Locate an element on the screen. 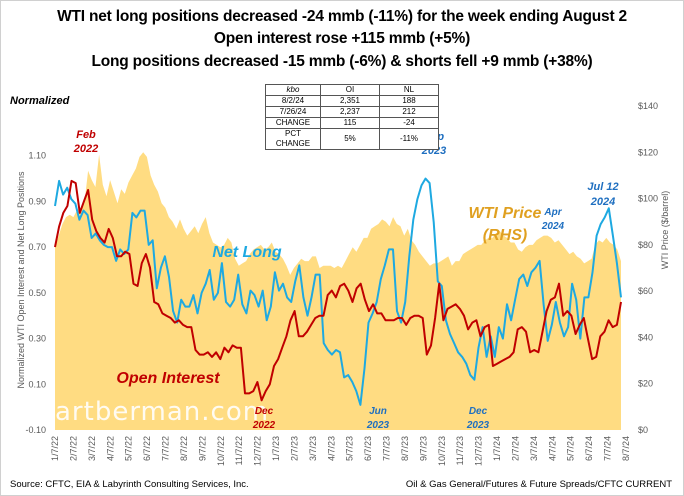 This screenshot has width=684, height=496. y-axis-left: -0.10 0.10 0.30 0.50 0.70 0.90 1.10 is located at coordinates (35, 293).